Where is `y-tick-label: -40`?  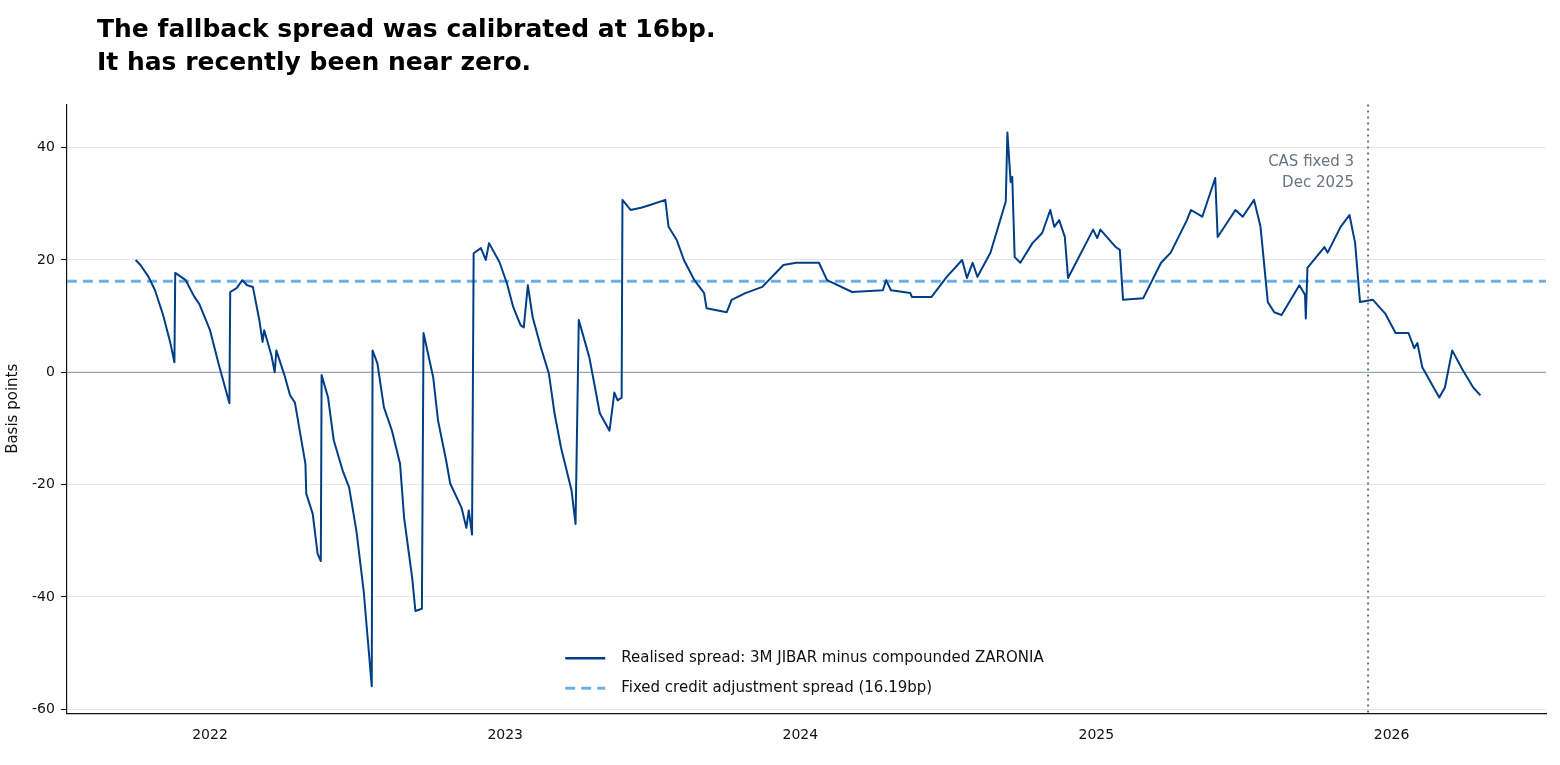
y-tick-label: -40 is located at coordinates (43, 595).